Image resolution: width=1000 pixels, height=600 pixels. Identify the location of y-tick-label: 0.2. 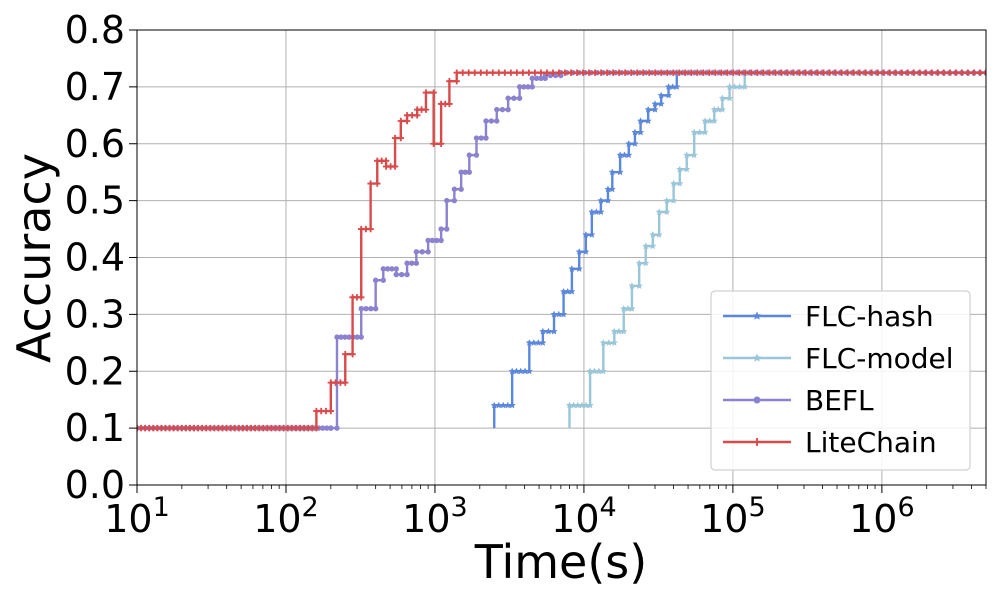
(95, 371).